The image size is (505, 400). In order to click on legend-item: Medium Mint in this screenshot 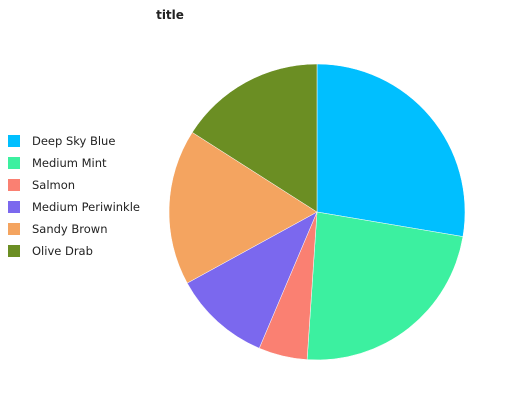, I will do `click(83, 163)`.